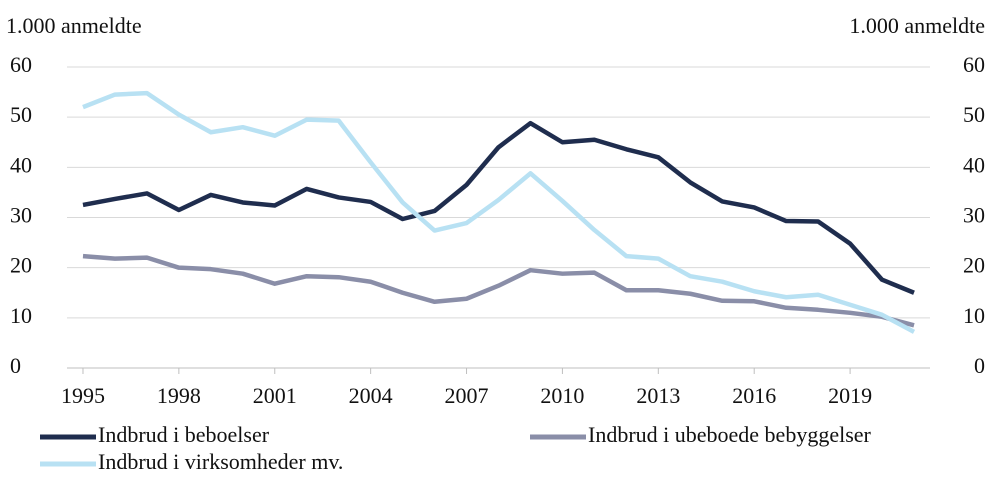  I want to click on x-tick-label: 1998, so click(179, 395).